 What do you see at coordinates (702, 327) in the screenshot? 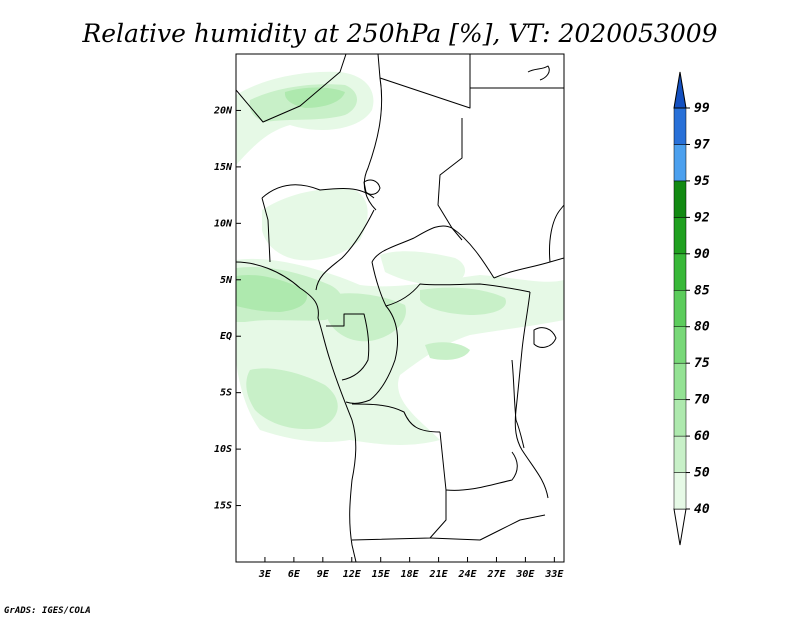
I see `colorbar-label: 80` at bounding box center [702, 327].